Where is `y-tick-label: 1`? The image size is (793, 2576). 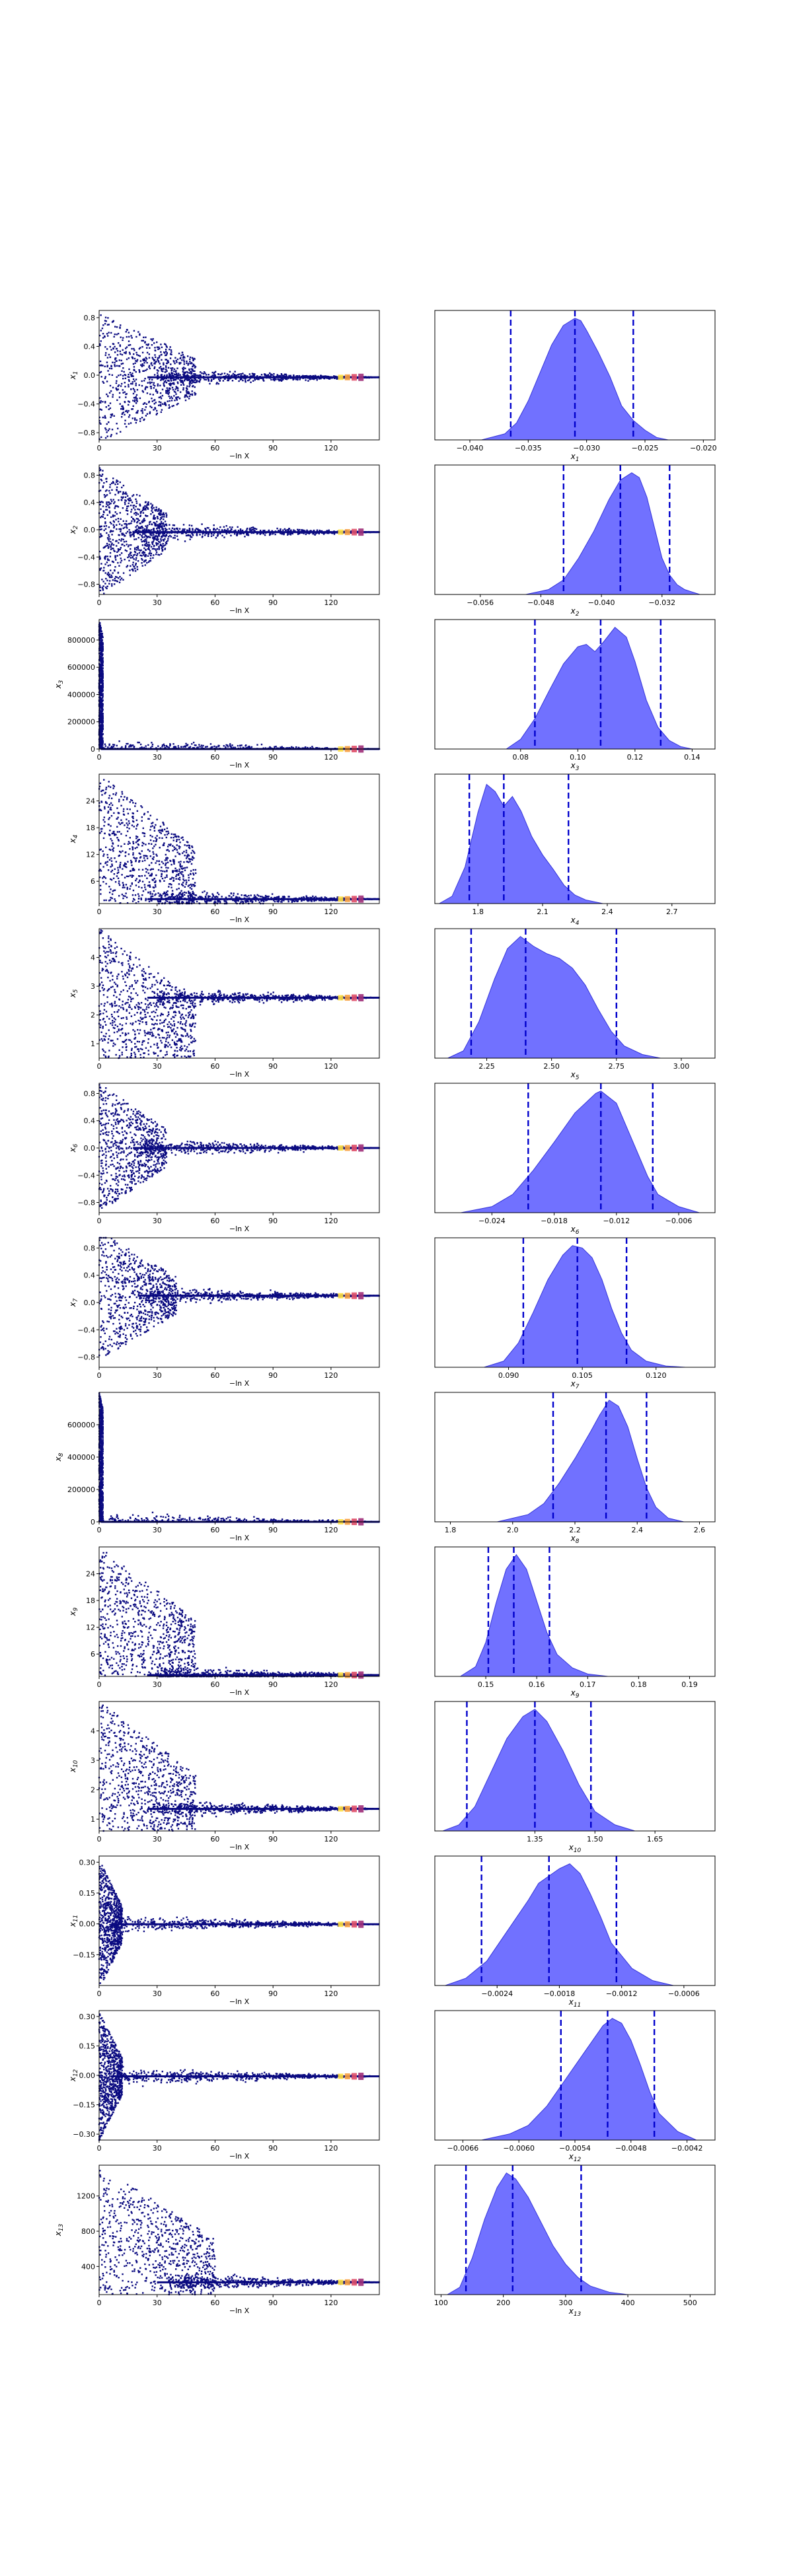
y-tick-label: 1 is located at coordinates (93, 1820).